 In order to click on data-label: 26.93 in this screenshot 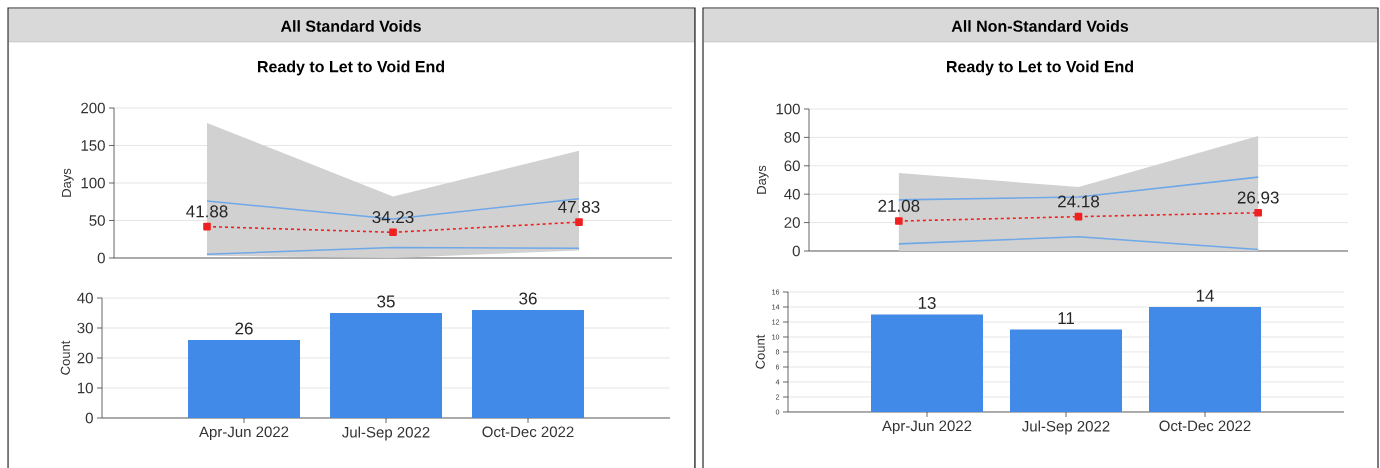, I will do `click(1258, 197)`.